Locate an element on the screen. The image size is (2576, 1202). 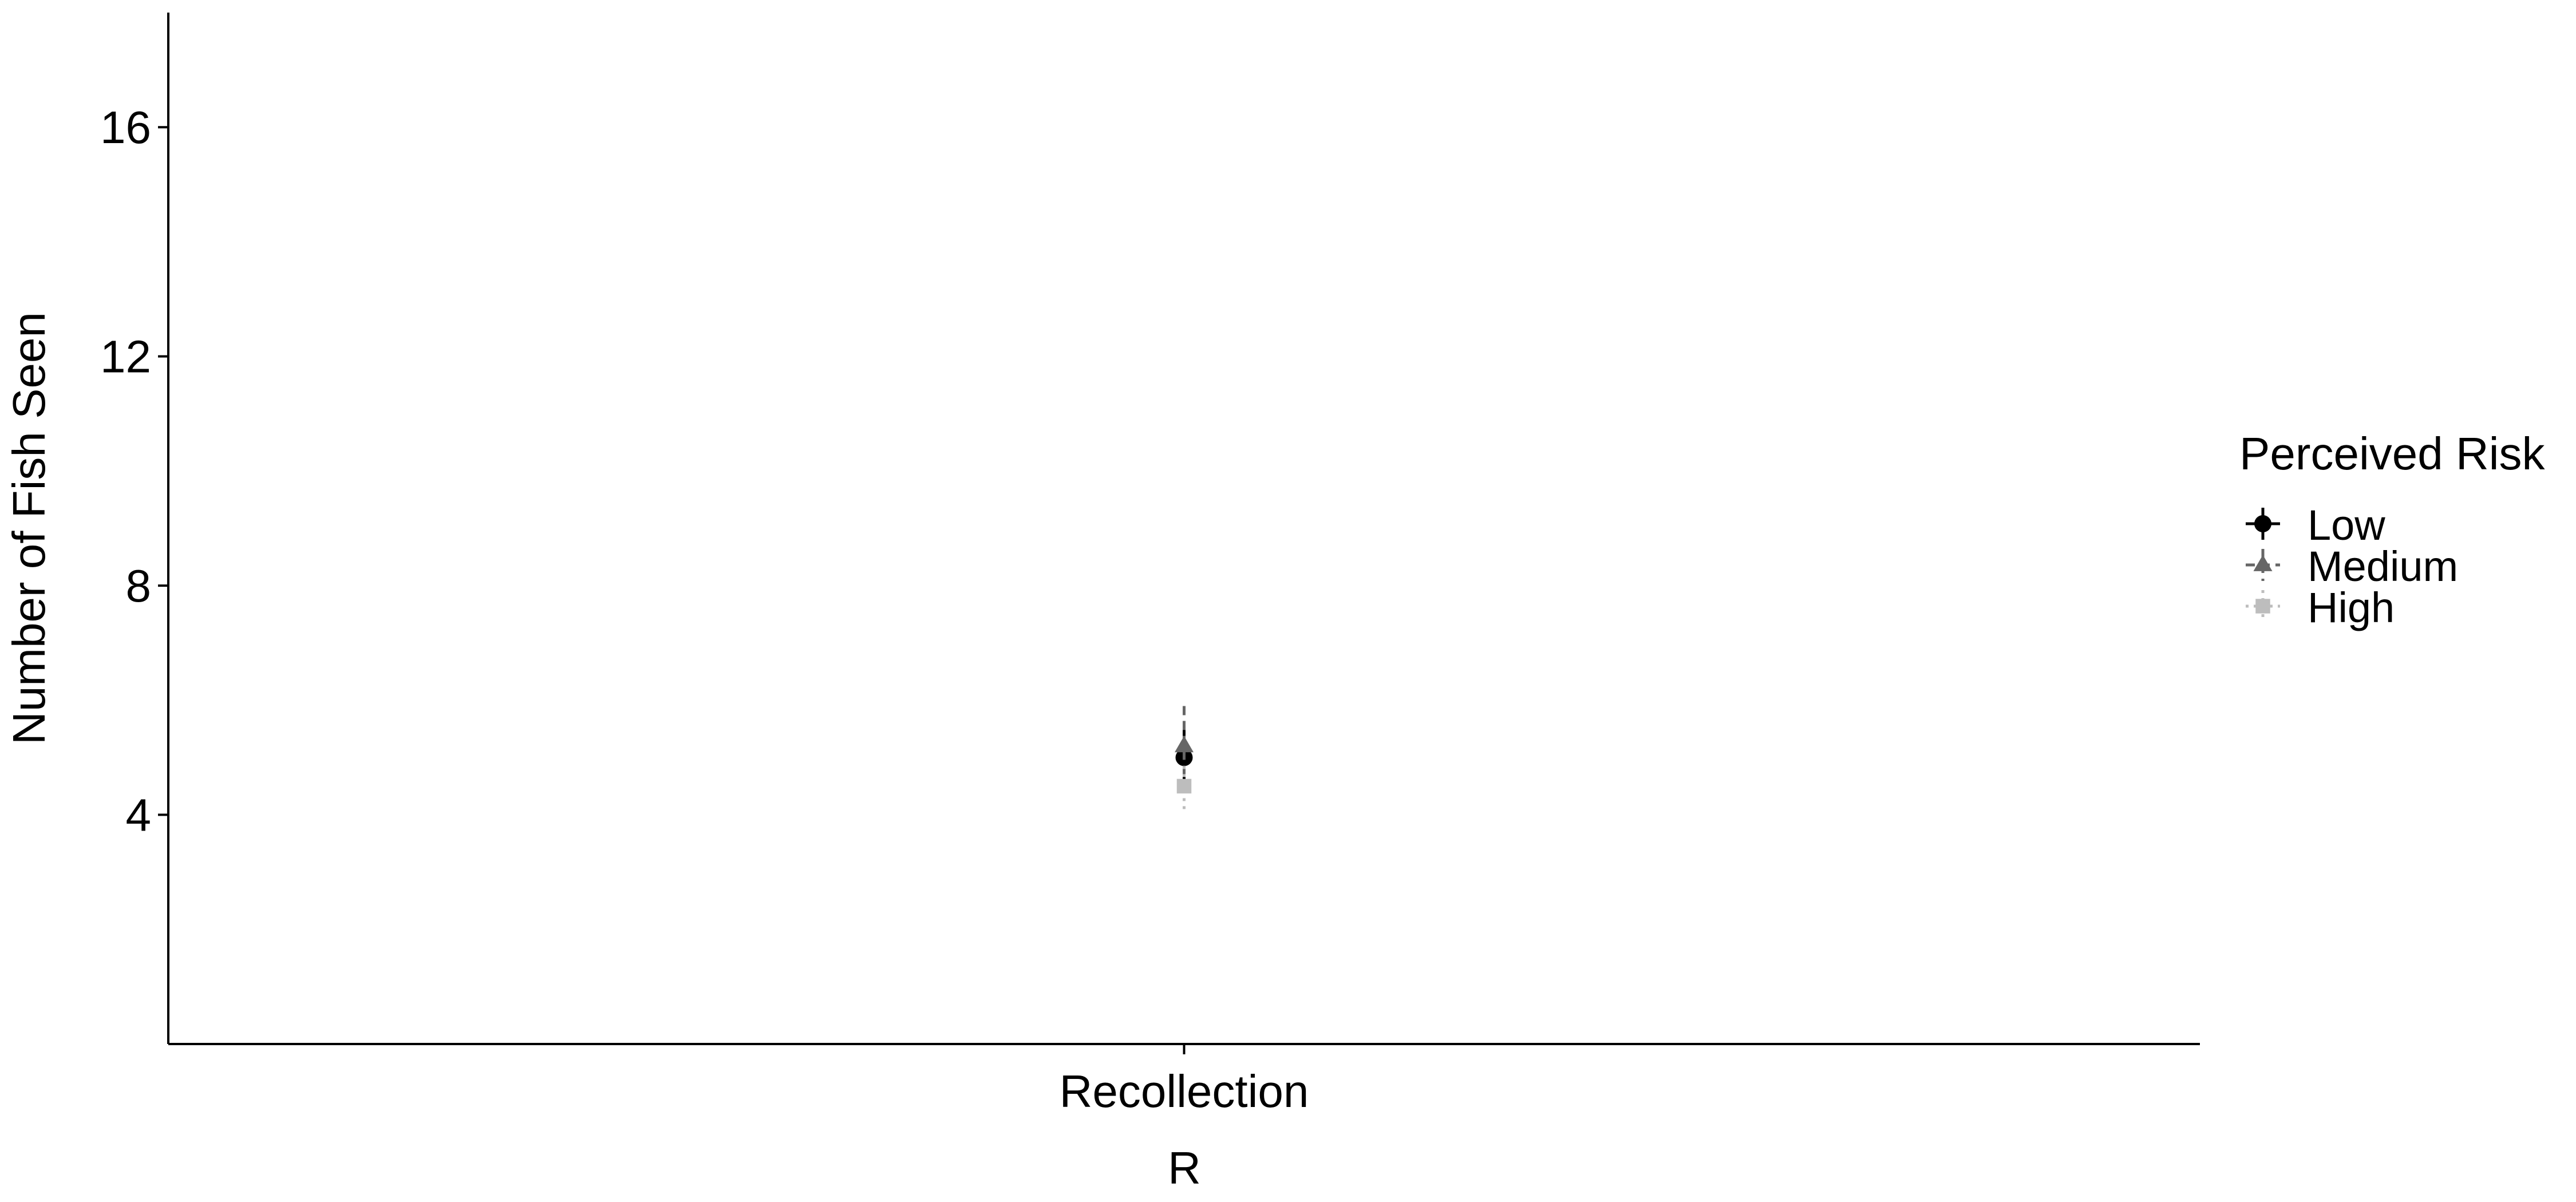
y-tick-label: 8 is located at coordinates (139, 585).